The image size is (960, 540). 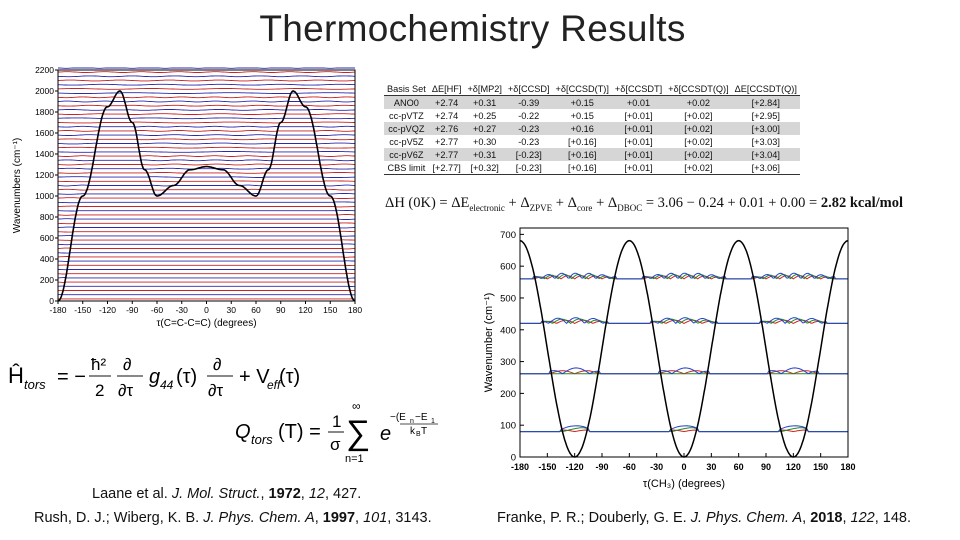 What do you see at coordinates (484, 89) in the screenshot?
I see `table-header-cell: +δ[MP2]` at bounding box center [484, 89].